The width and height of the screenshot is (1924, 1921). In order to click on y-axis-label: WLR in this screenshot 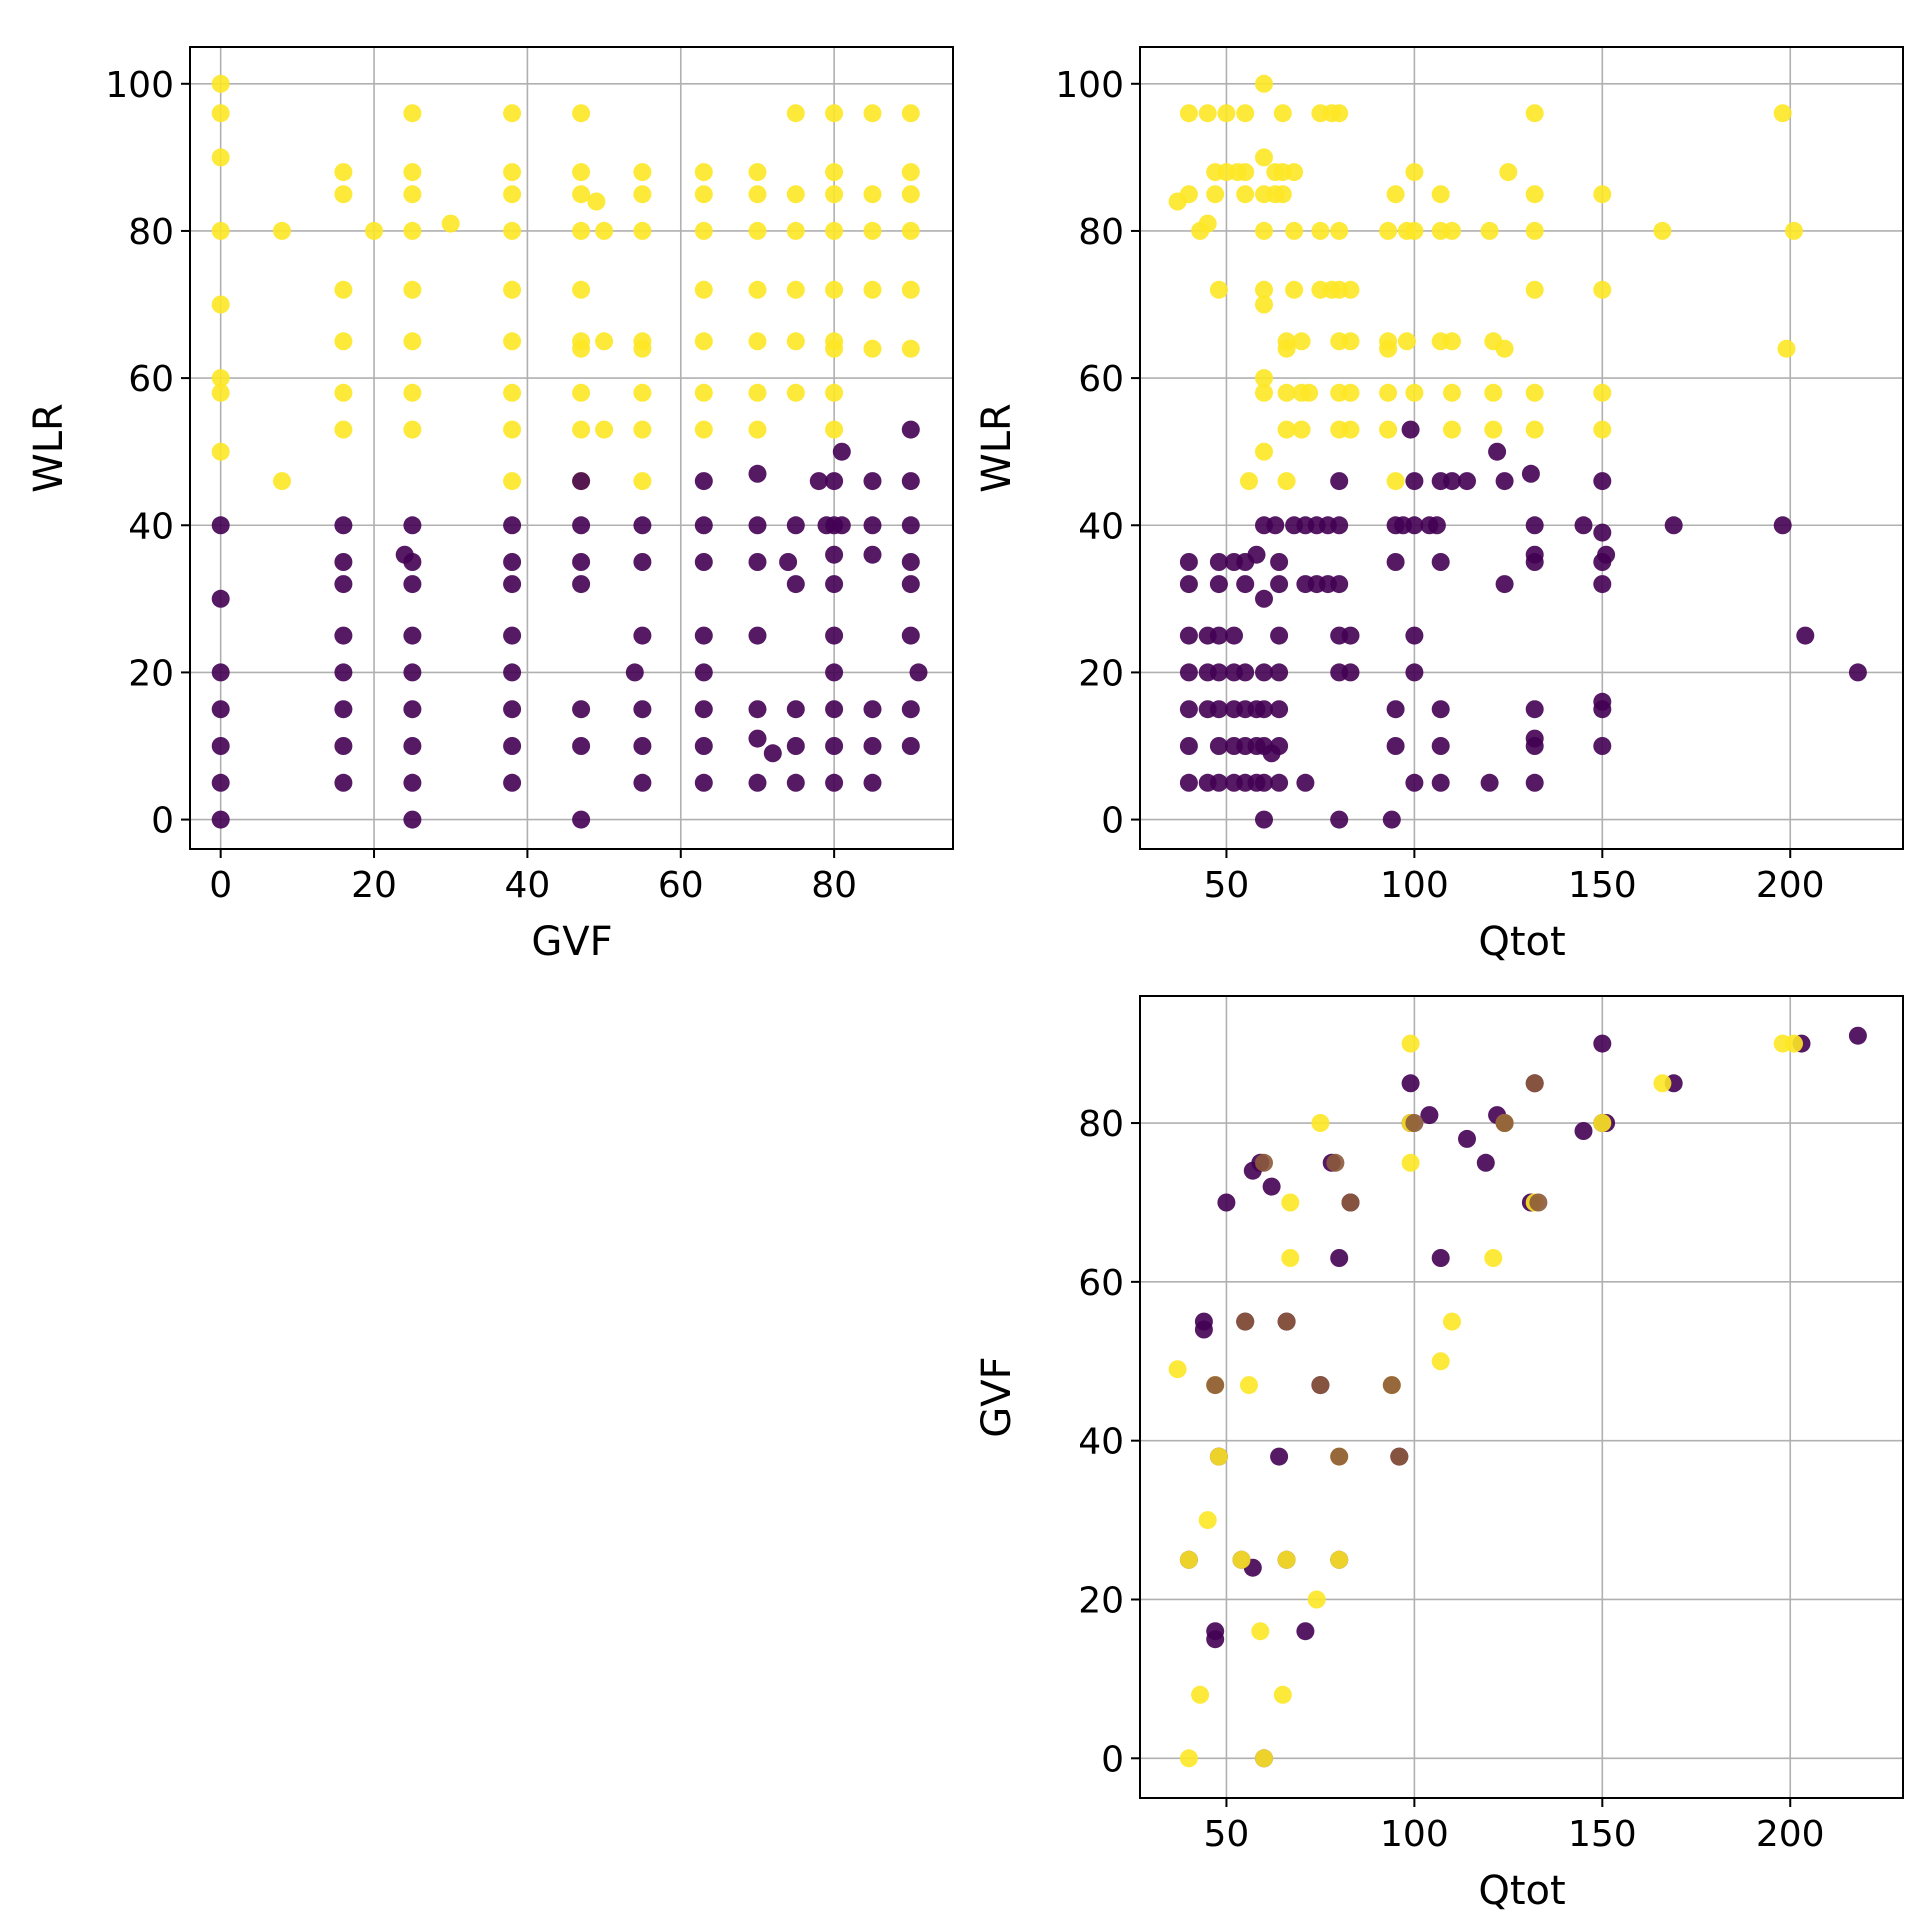, I will do `click(997, 448)`.